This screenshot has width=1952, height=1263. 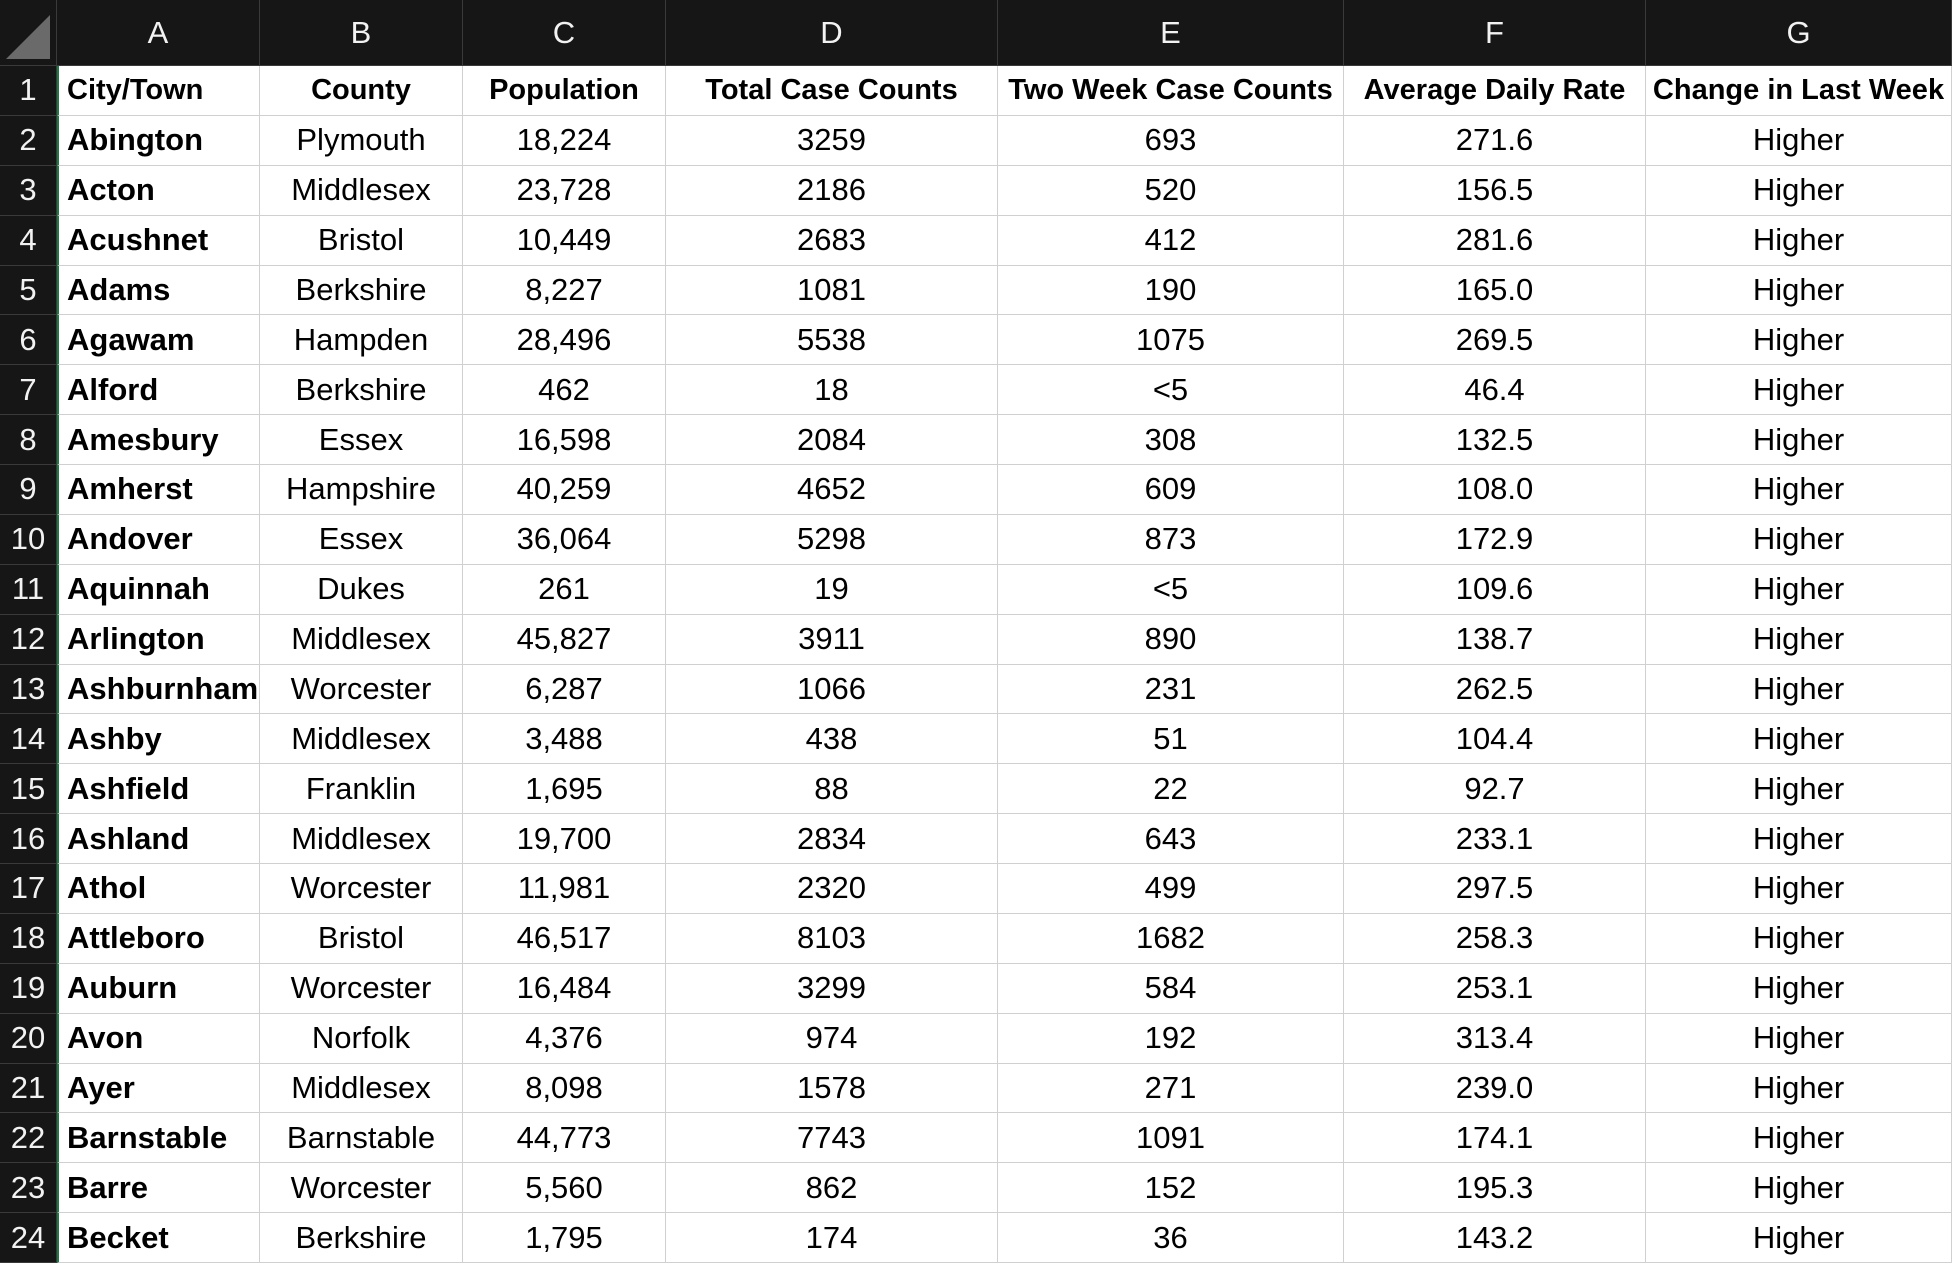 What do you see at coordinates (1495, 390) in the screenshot?
I see `table-cell: 46.4` at bounding box center [1495, 390].